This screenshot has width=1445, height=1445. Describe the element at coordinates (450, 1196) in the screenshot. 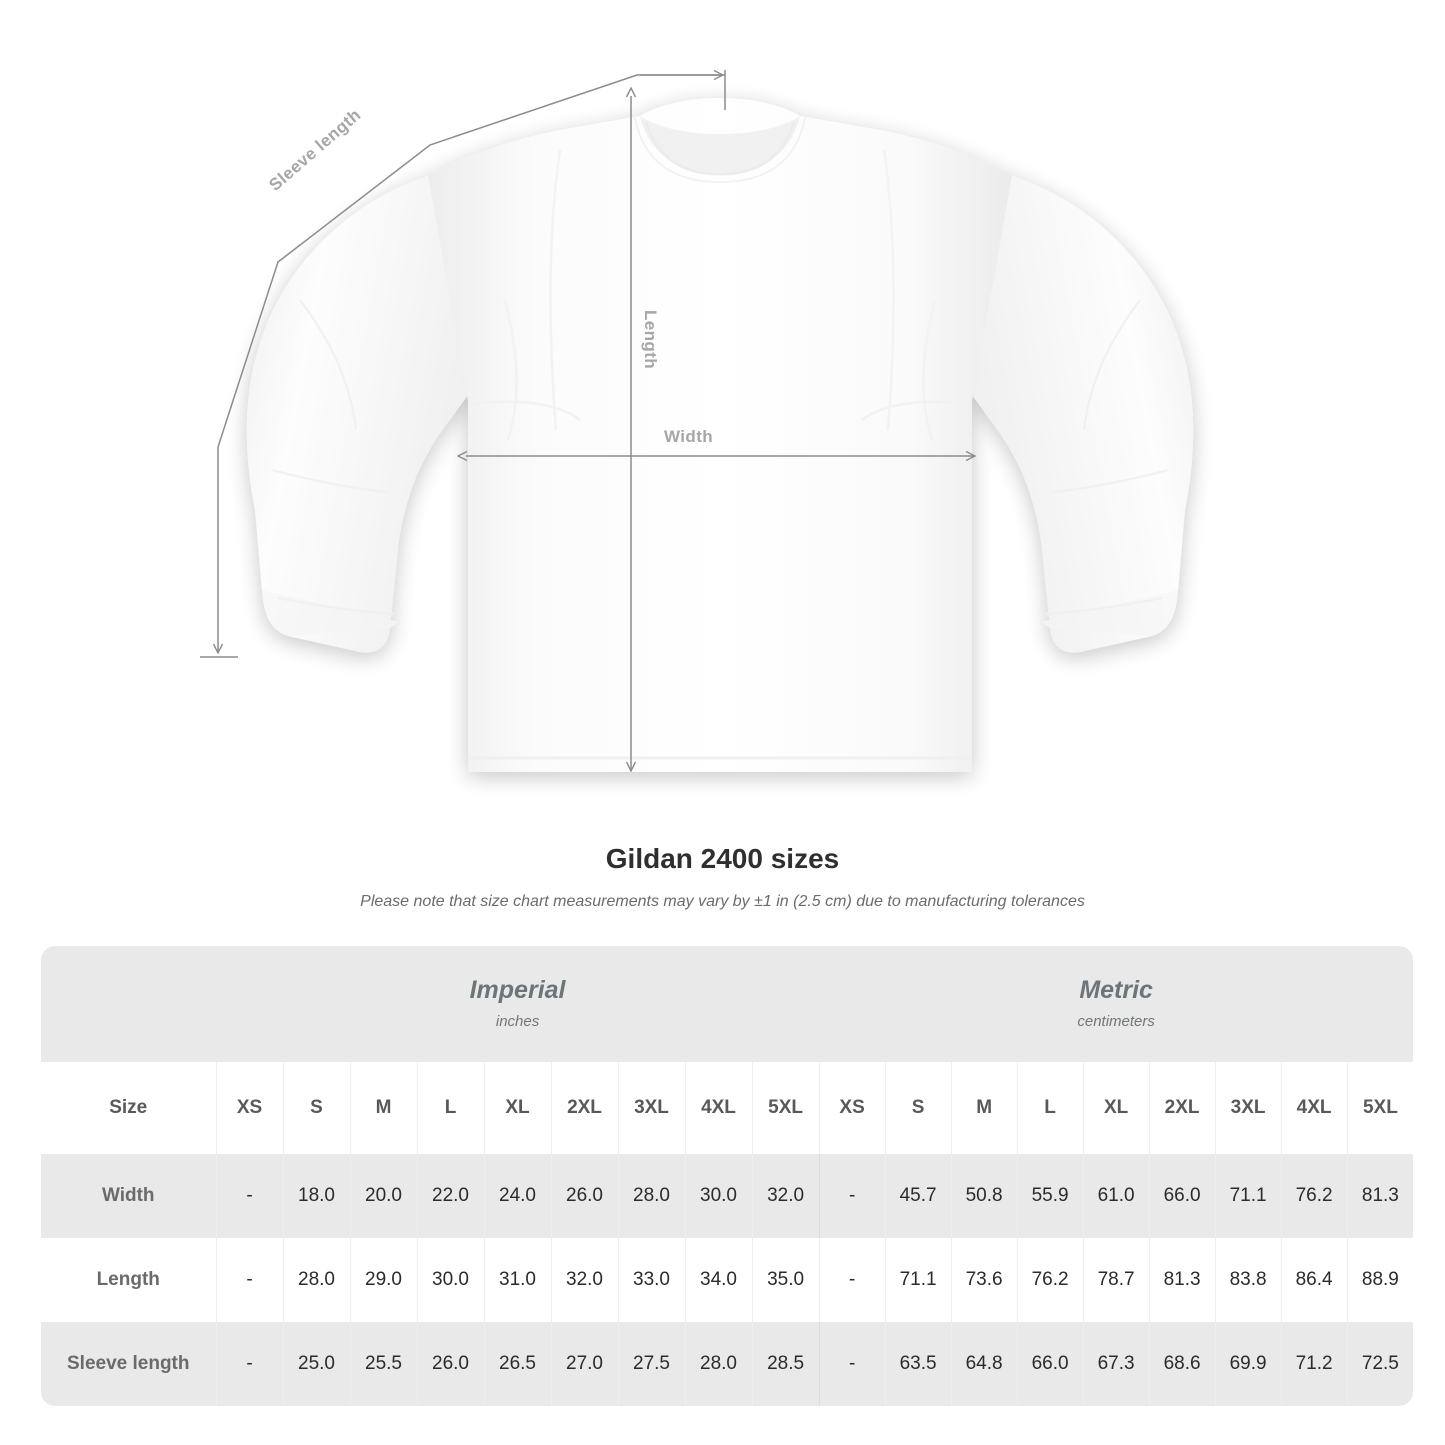

I see `cell-width-imperial-l: 22.0` at that location.